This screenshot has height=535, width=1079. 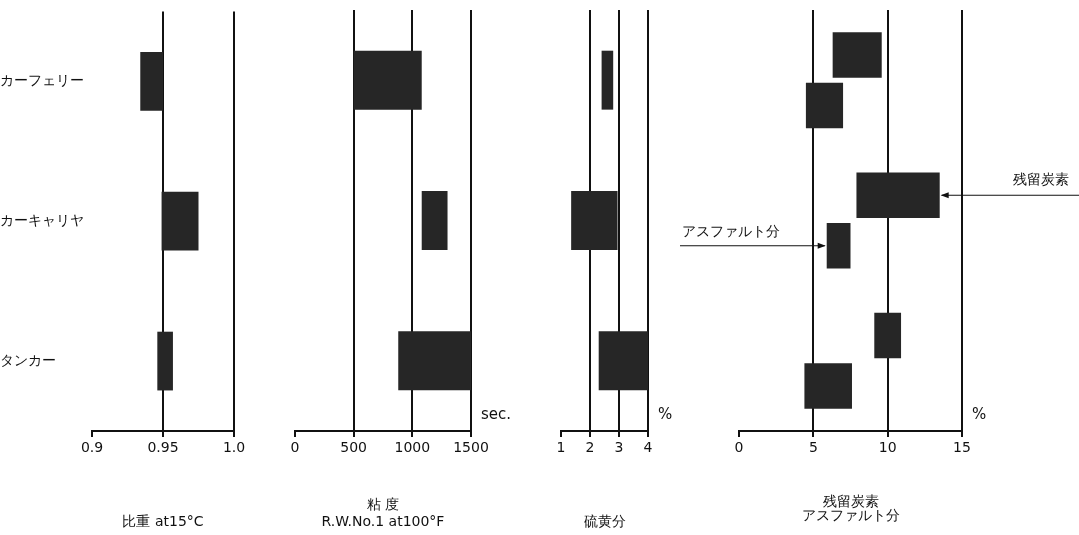 I want to click on text: sec., so click(x=496, y=414).